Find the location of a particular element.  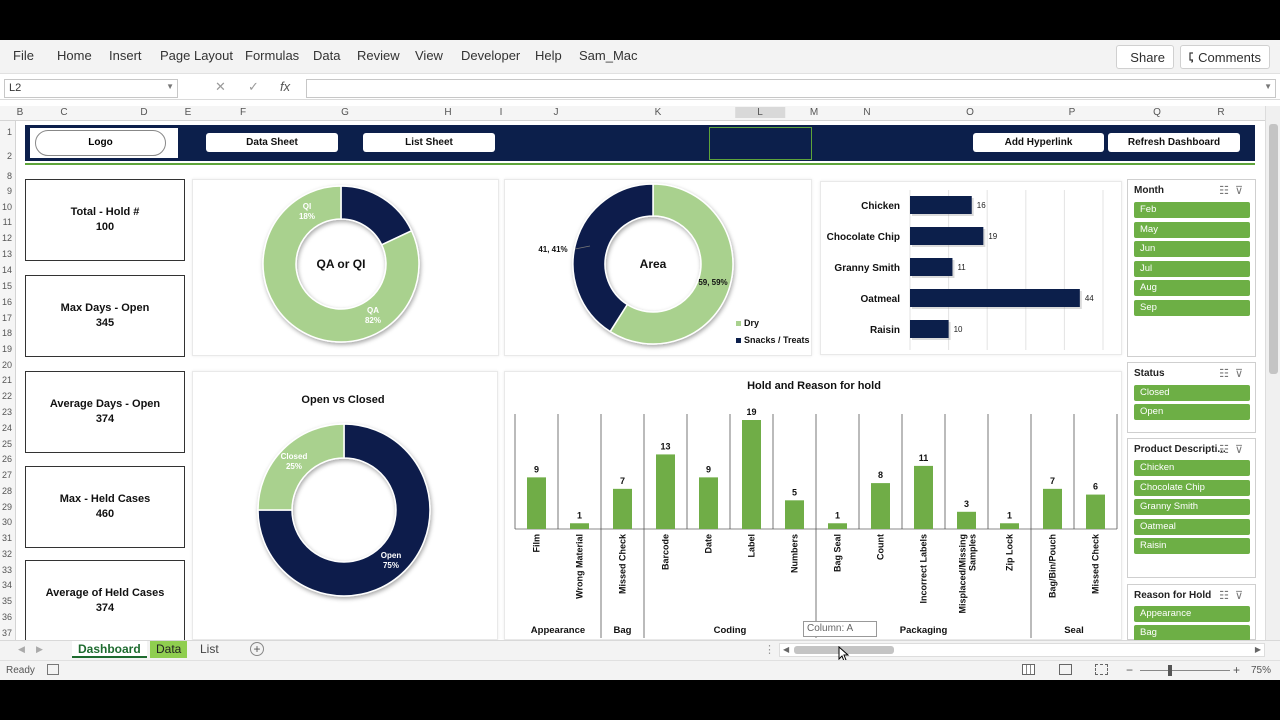

page-layout-view-icon is located at coordinates (1065, 669).